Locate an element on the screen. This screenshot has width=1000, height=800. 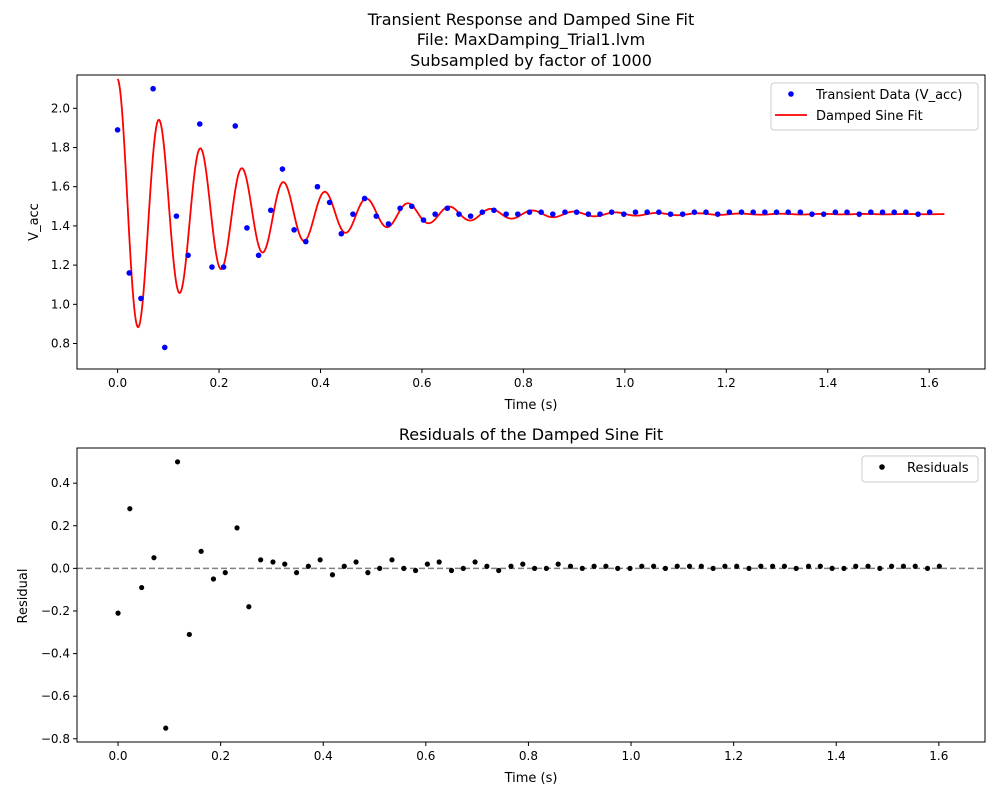
chart1-y-ticks: 0.8 1.0 1.2 1.4 1.6 1.8 2.0 is located at coordinates (64, 226).